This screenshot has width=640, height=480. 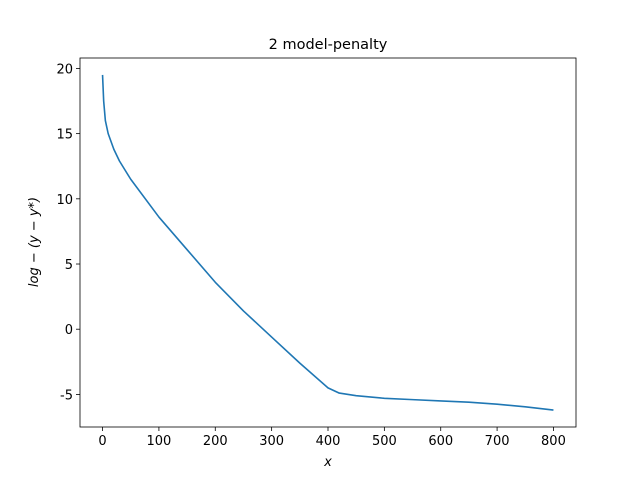 I want to click on y-tick-label: 0, so click(x=69, y=330).